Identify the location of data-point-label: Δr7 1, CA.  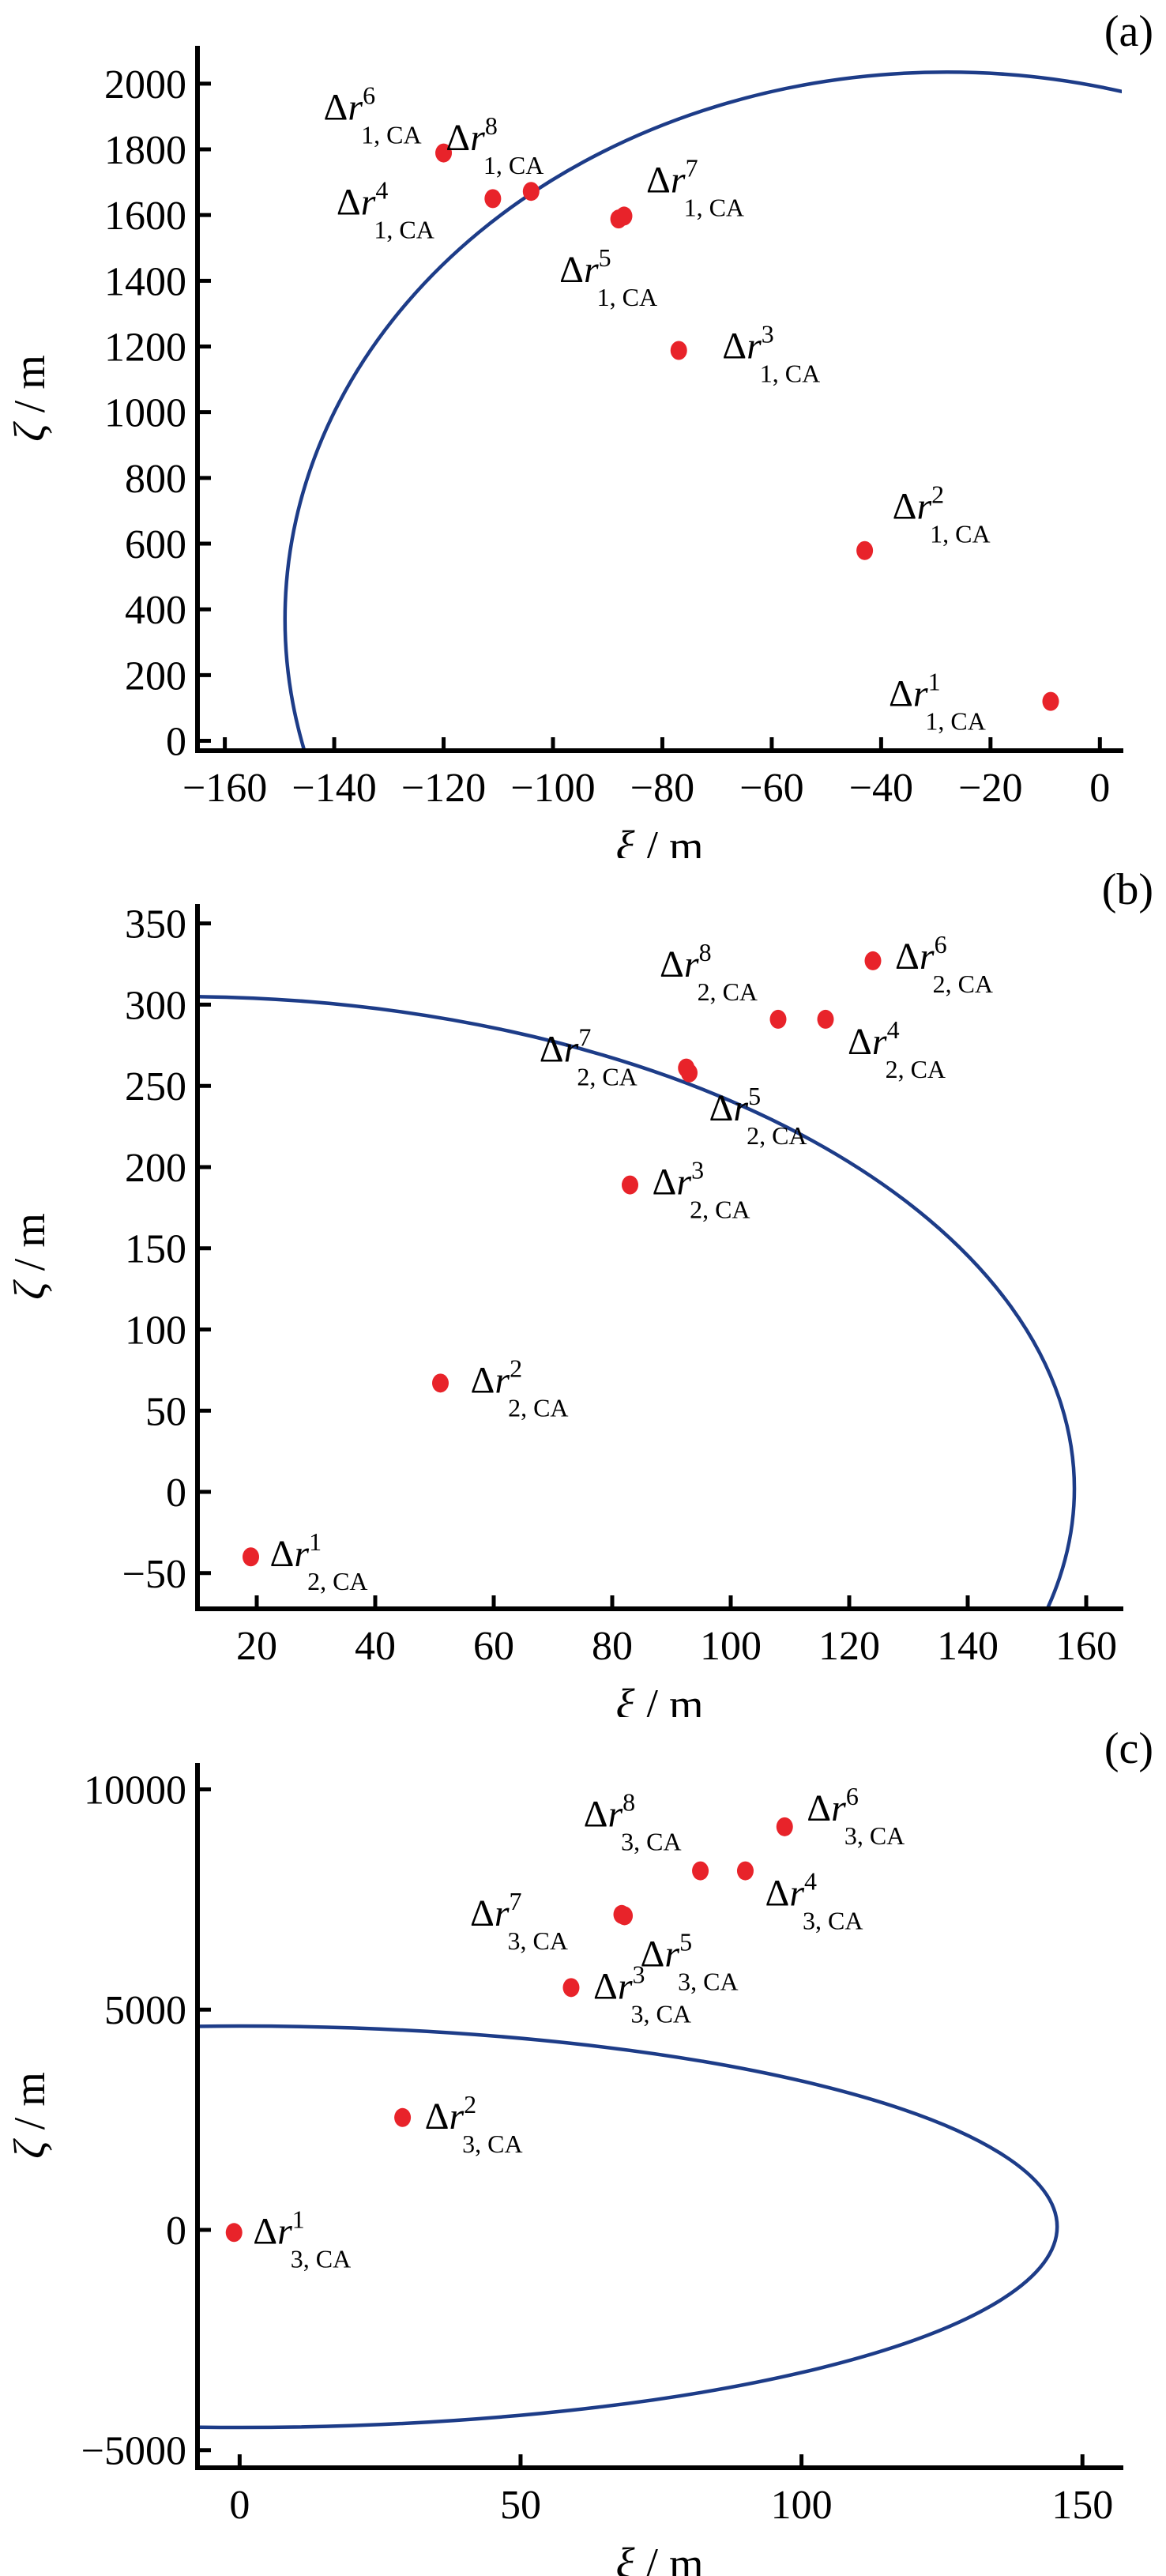
(695, 187).